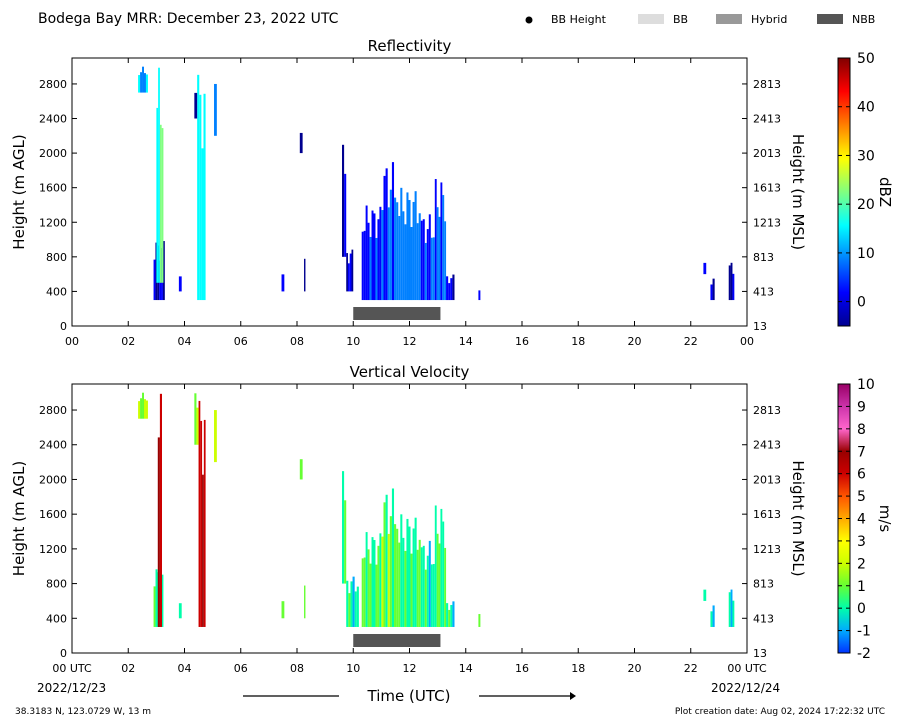 Image resolution: width=900 pixels, height=725 pixels. I want to click on y-tick-label: 400, so click(56, 291).